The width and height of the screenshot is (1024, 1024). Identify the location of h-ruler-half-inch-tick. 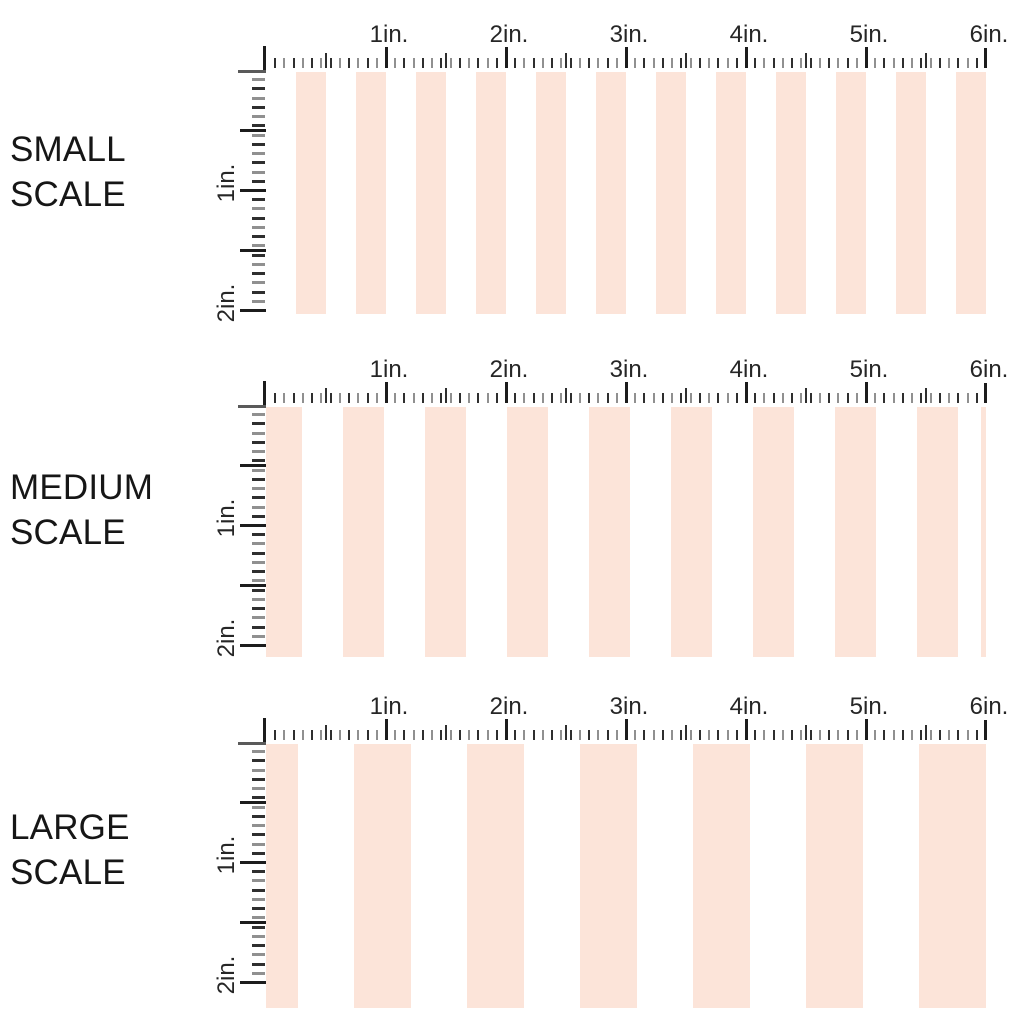
(566, 732).